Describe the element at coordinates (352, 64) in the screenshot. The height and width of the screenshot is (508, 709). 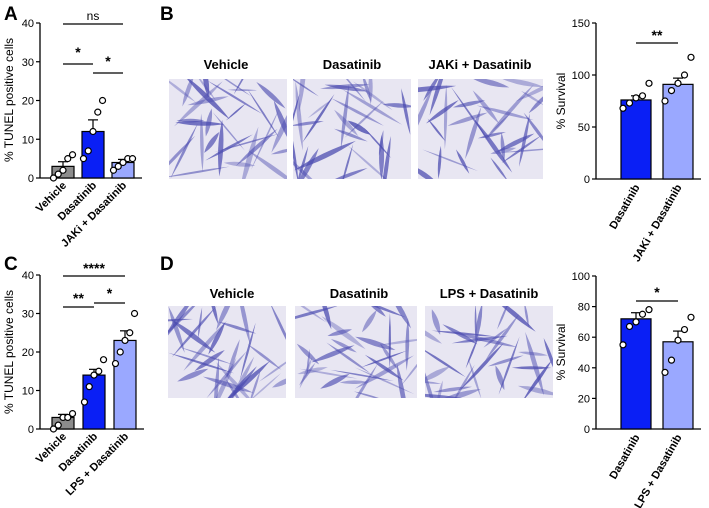
I see `image-title-b-dasatinib: Dasatinib` at that location.